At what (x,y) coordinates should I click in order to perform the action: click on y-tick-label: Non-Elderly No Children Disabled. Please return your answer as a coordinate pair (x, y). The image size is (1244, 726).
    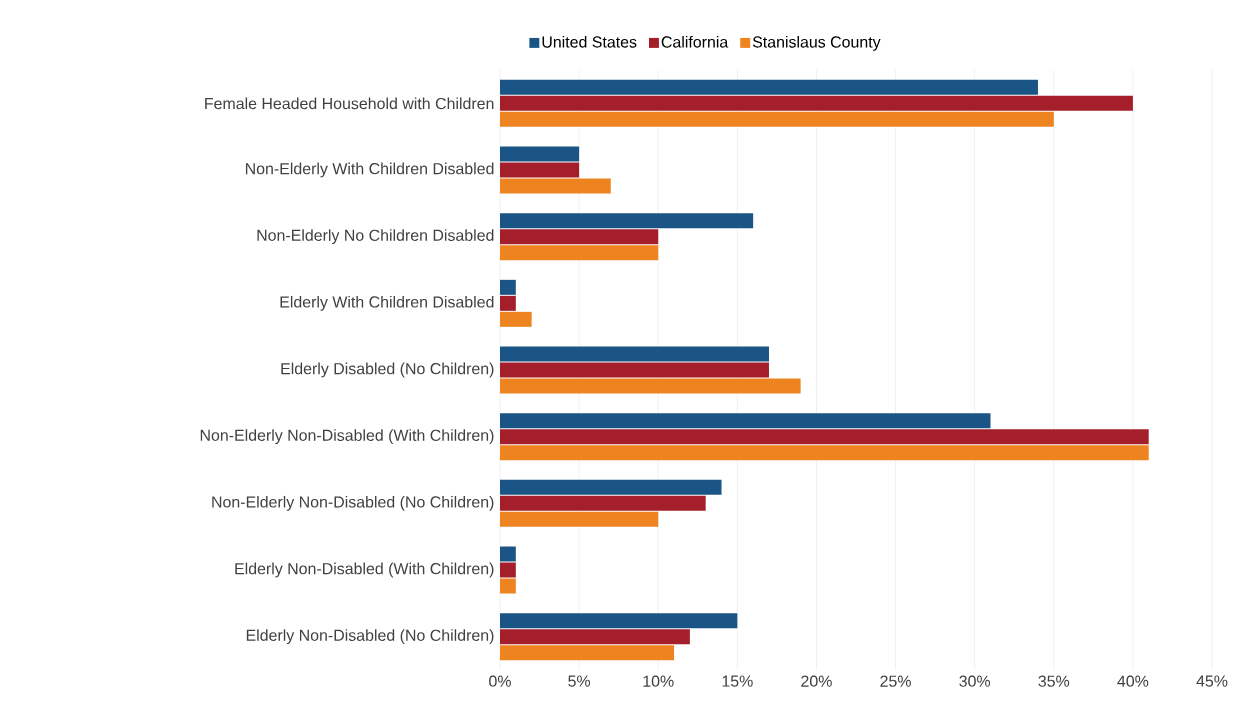
    Looking at the image, I should click on (375, 237).